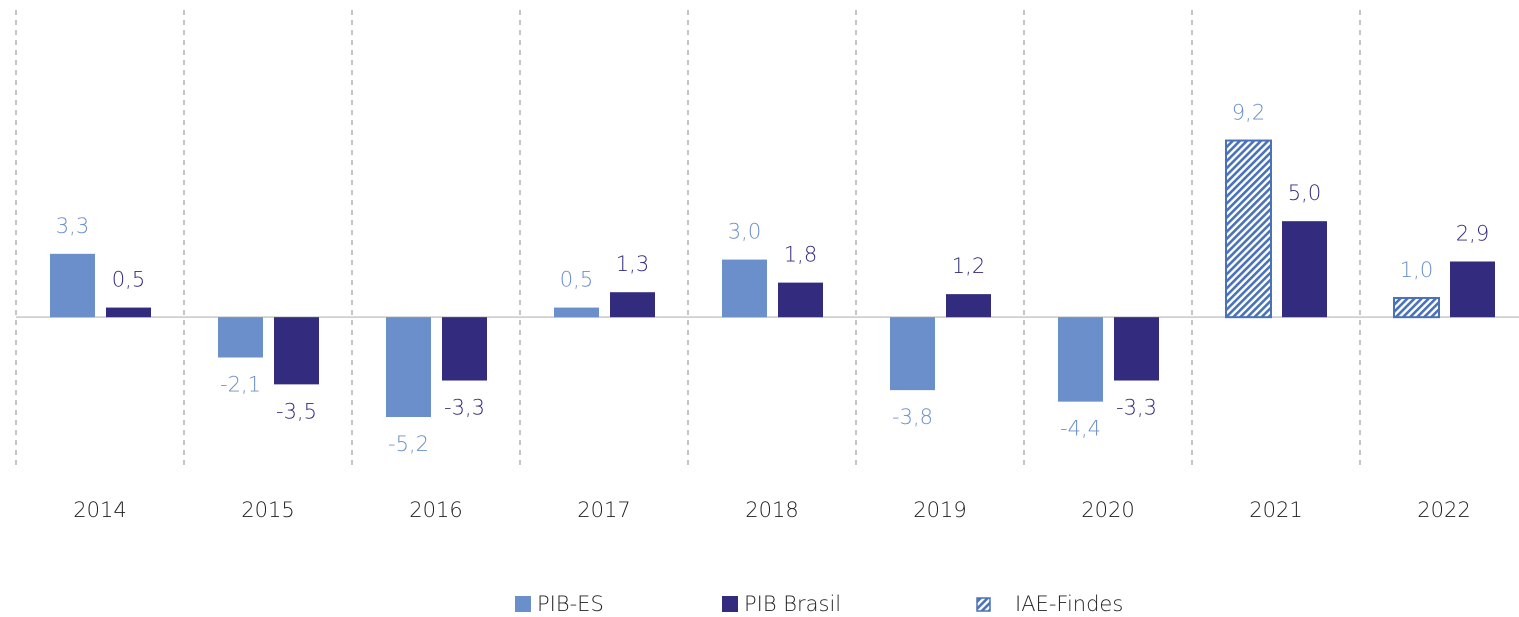 This screenshot has width=1519, height=617. Describe the element at coordinates (408, 444) in the screenshot. I see `value-label: -5,2` at that location.